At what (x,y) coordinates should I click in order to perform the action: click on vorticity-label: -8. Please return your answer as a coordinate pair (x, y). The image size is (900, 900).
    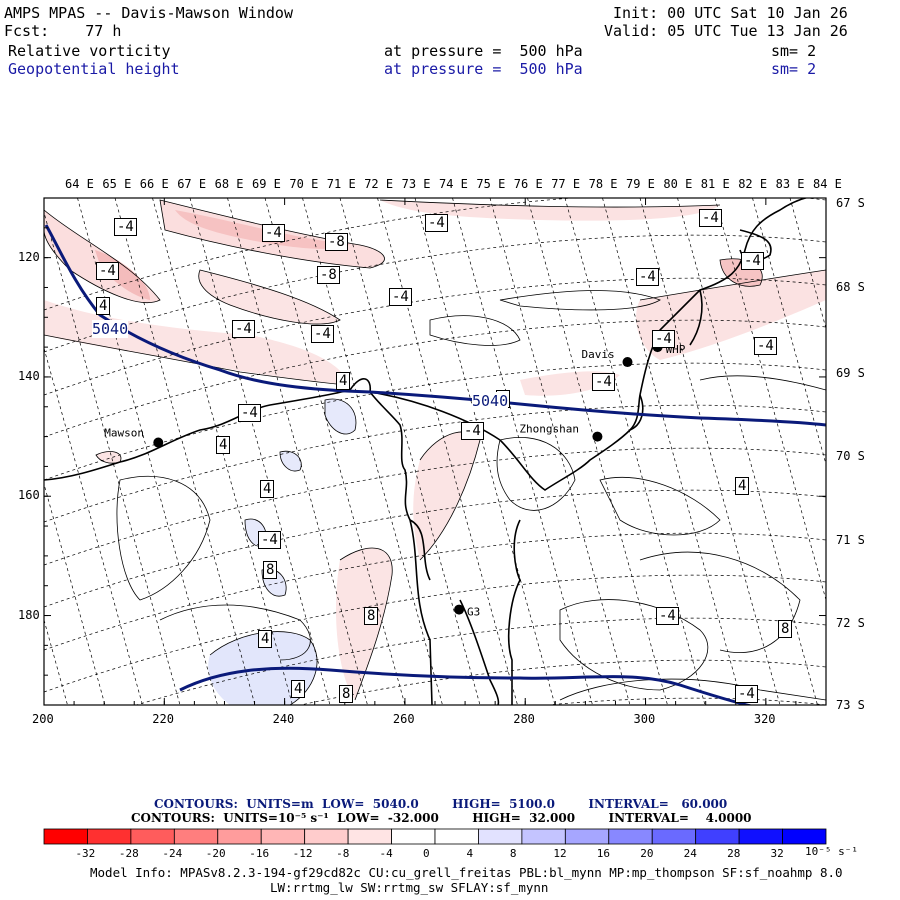
    Looking at the image, I should click on (328, 275).